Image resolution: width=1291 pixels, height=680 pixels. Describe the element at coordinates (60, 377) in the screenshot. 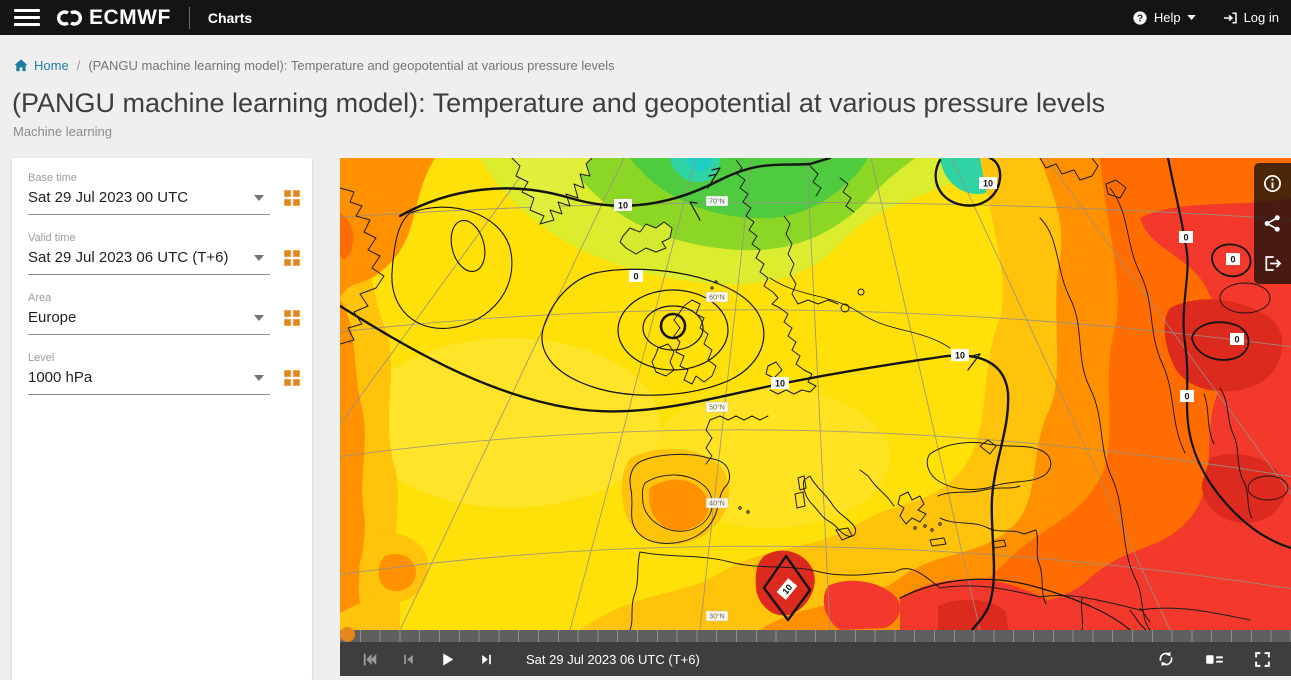

I see `field-value: 1000 hPa` at that location.